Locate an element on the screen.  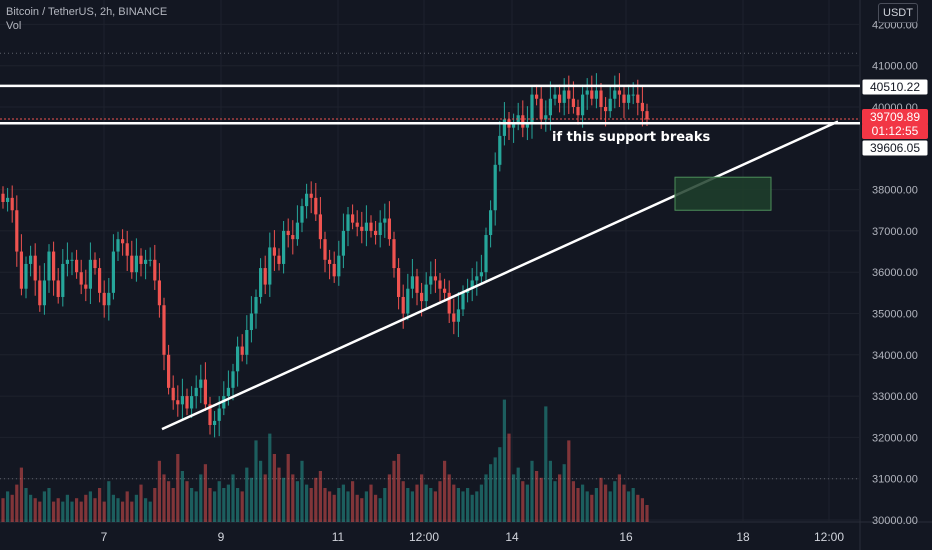
price-tick-label: 38000.00 is located at coordinates (895, 191).